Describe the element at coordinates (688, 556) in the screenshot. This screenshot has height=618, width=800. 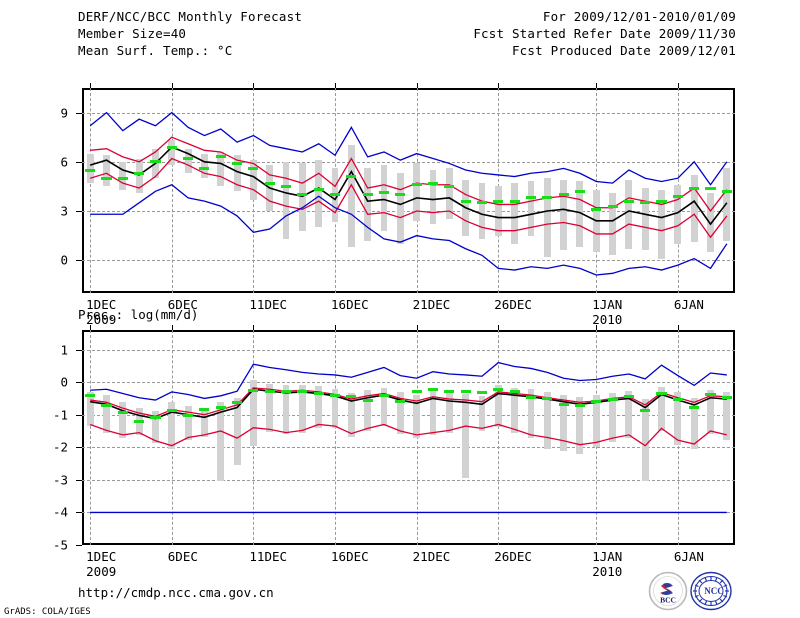
I see `x-tick-label: 6JAN` at that location.